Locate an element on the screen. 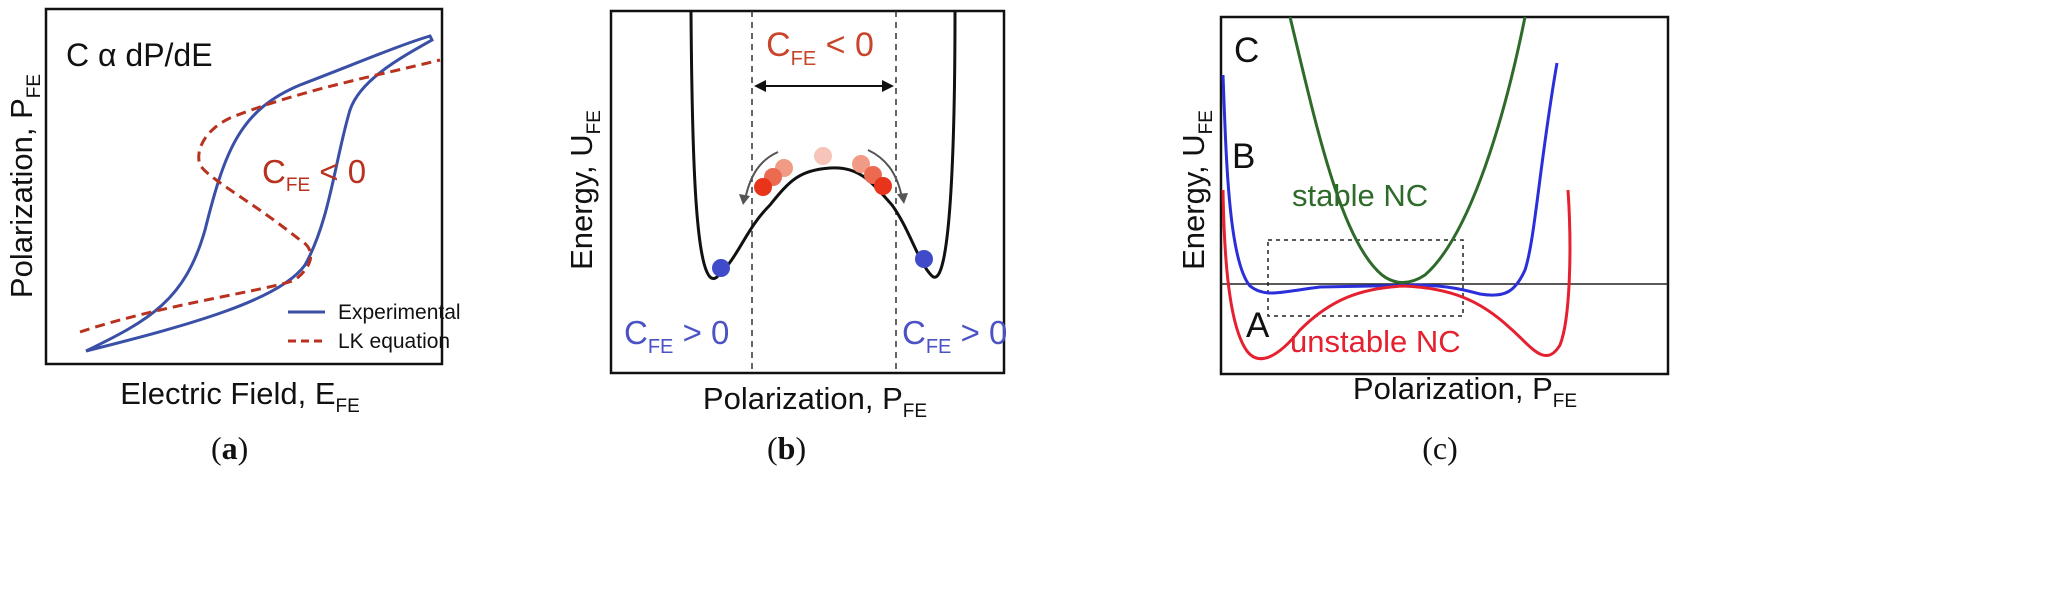 This screenshot has width=2061, height=611. legend-experimental-label: Experimental is located at coordinates (399, 312).